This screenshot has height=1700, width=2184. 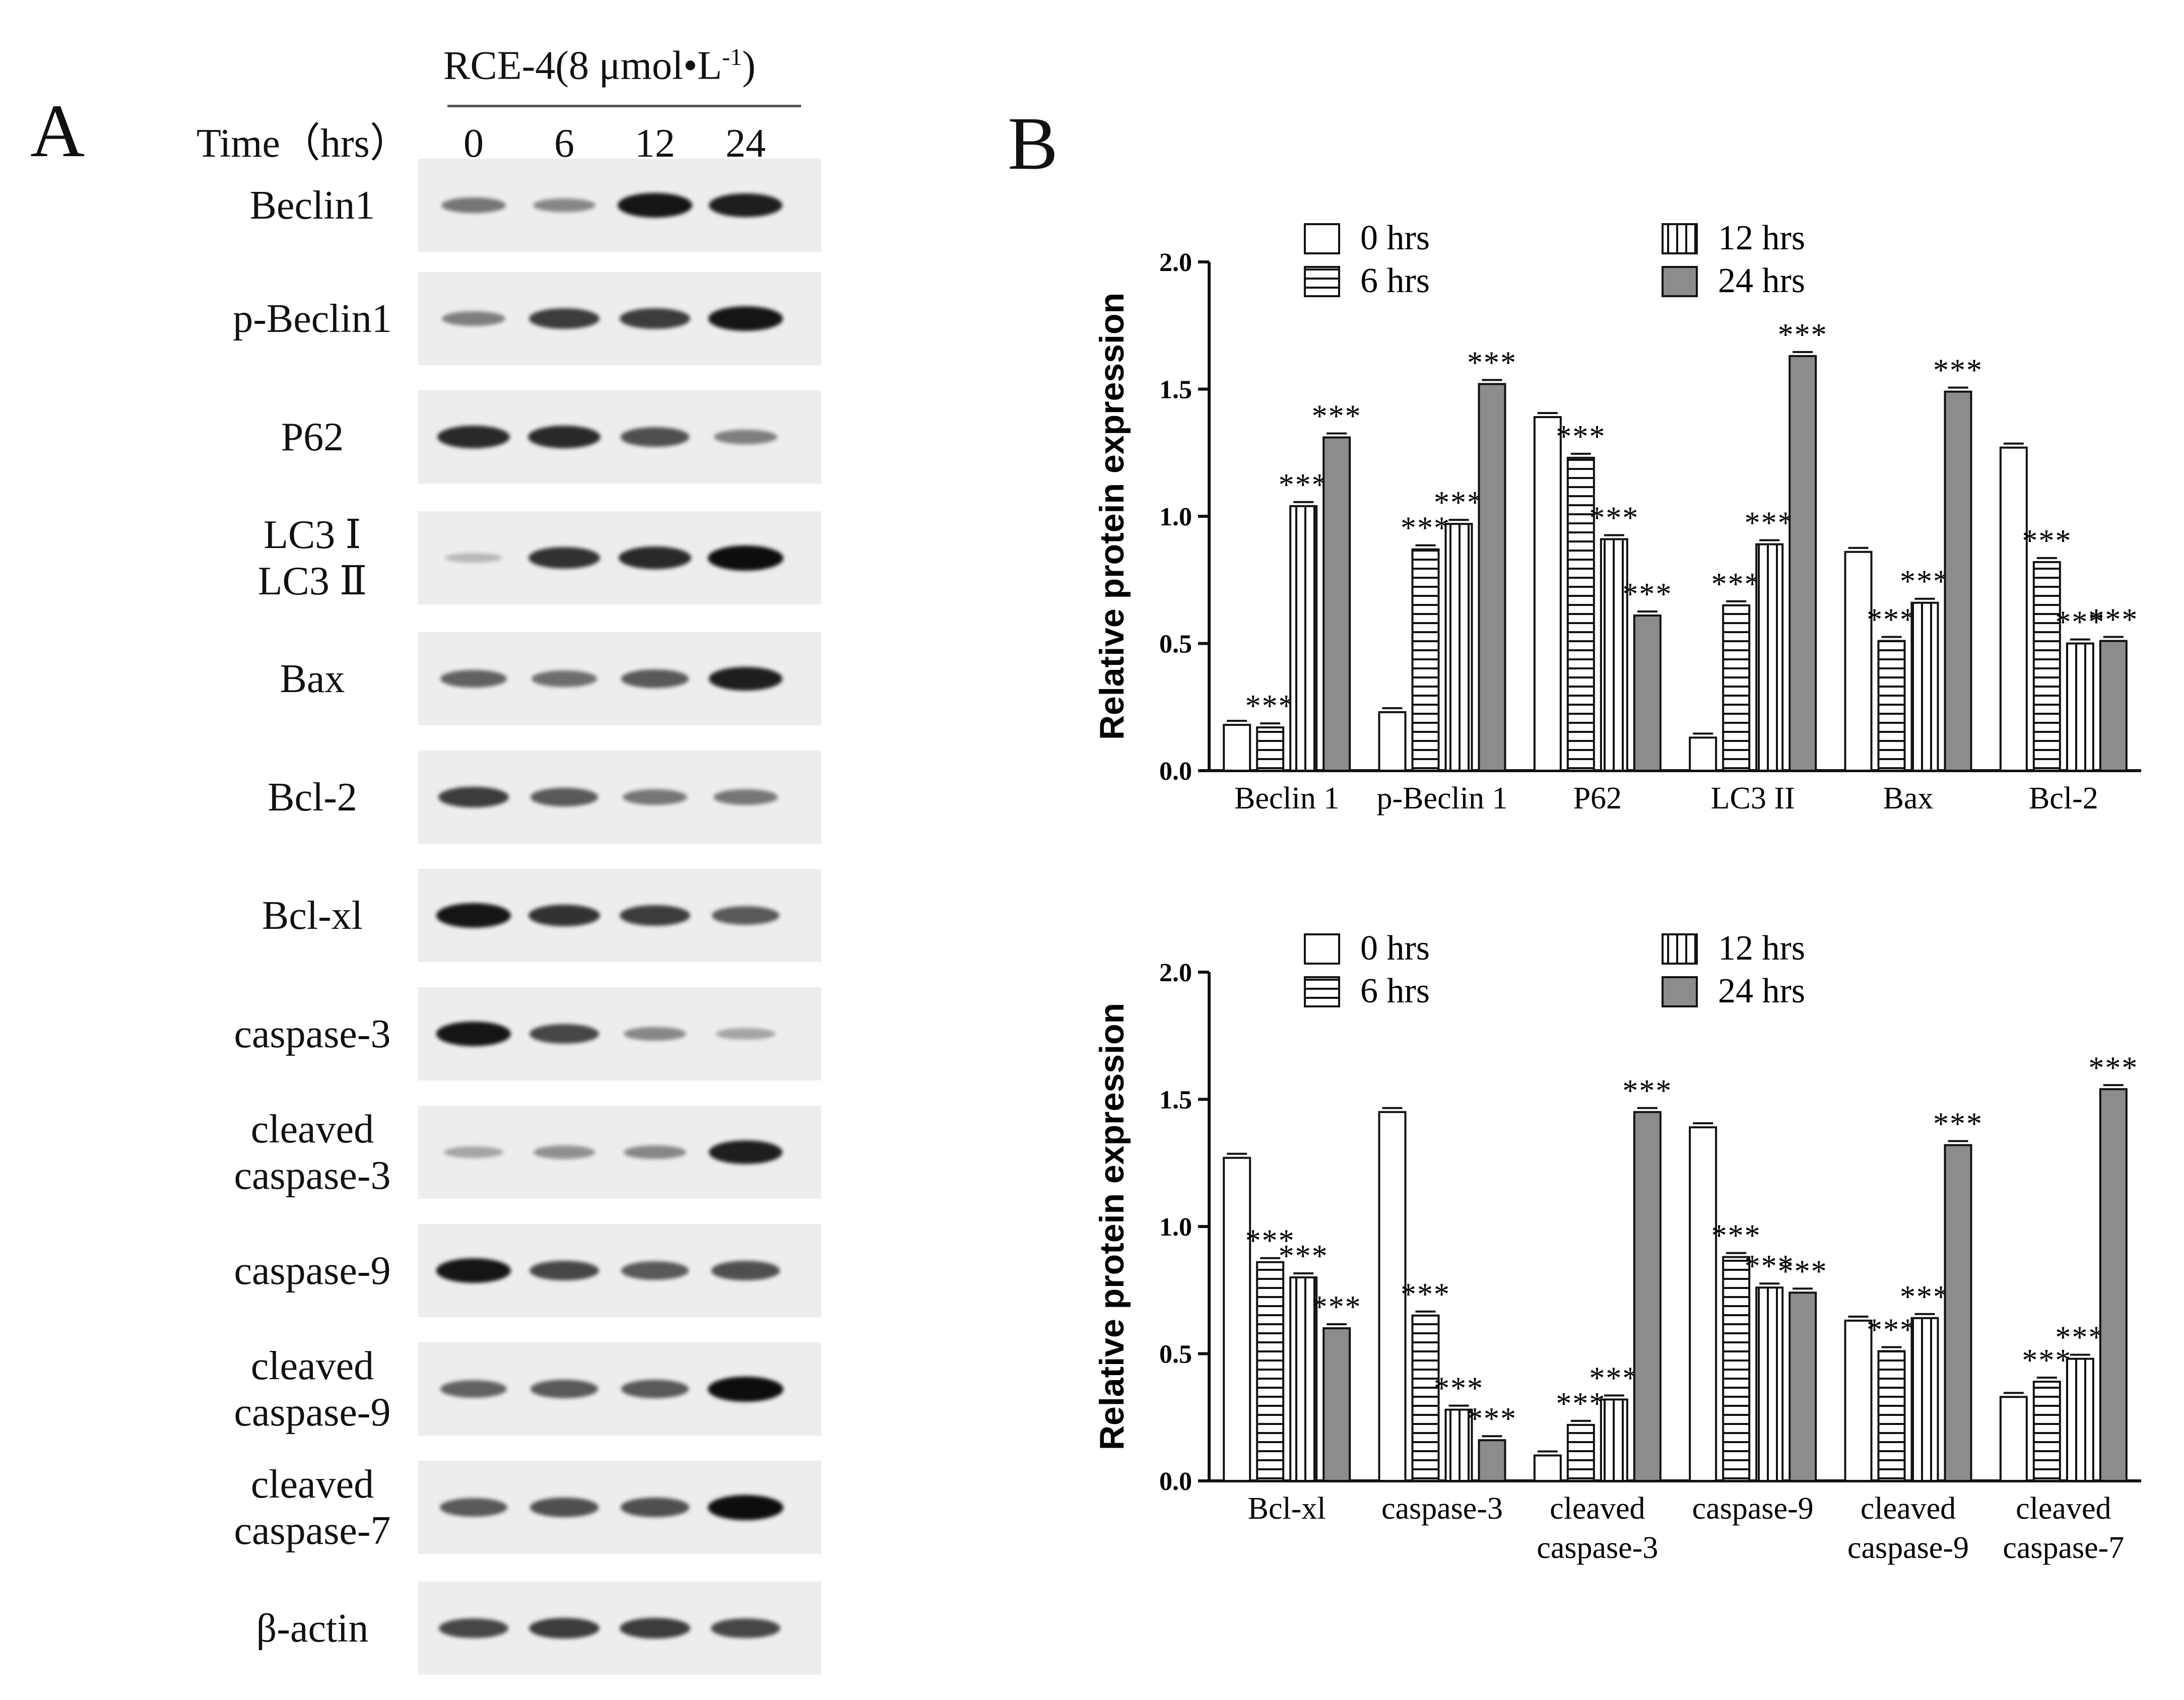 What do you see at coordinates (312, 581) in the screenshot?
I see `blot-label-line: LC3 Ⅱ` at bounding box center [312, 581].